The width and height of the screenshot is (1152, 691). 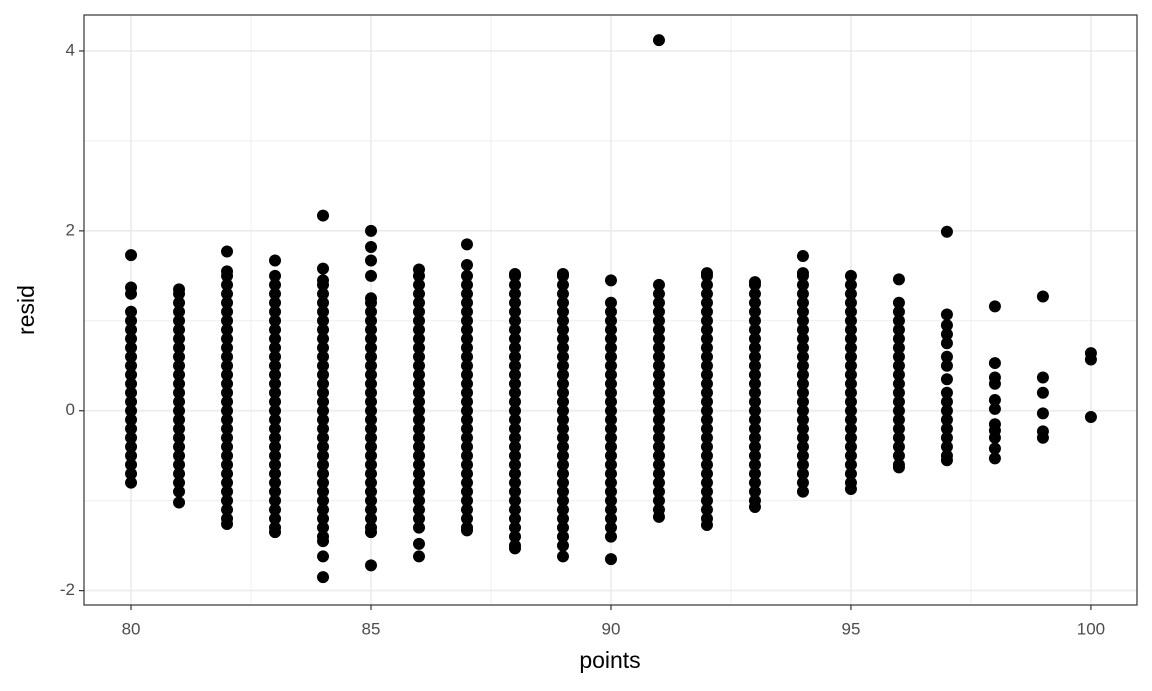 What do you see at coordinates (611, 628) in the screenshot?
I see `x-tick-label: 90` at bounding box center [611, 628].